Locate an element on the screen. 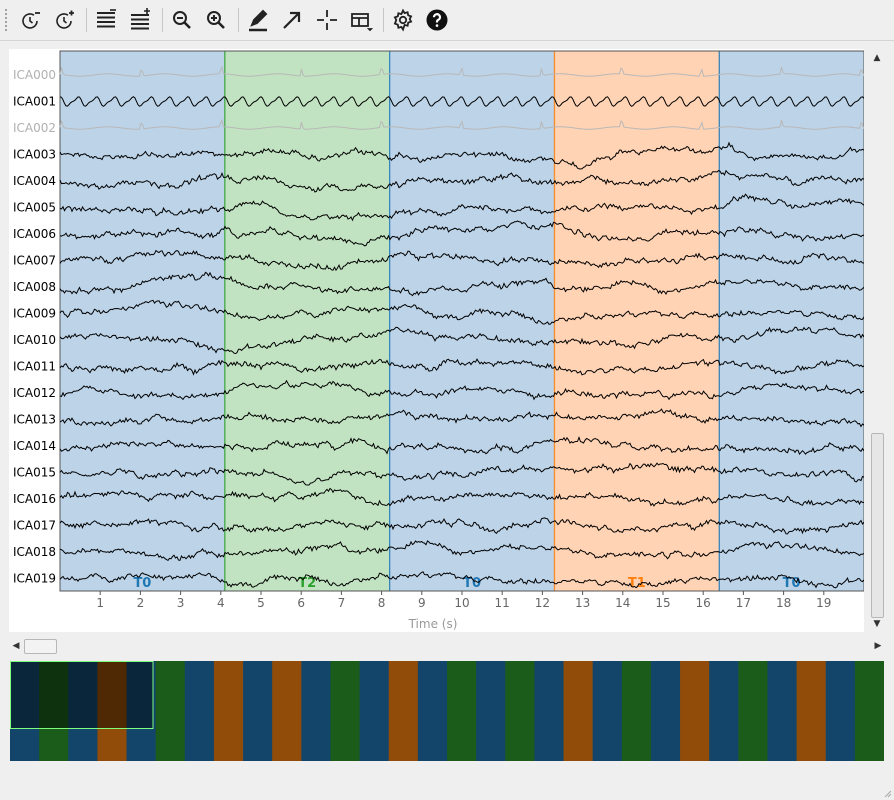  channel-label: ICA005 is located at coordinates (34, 208).